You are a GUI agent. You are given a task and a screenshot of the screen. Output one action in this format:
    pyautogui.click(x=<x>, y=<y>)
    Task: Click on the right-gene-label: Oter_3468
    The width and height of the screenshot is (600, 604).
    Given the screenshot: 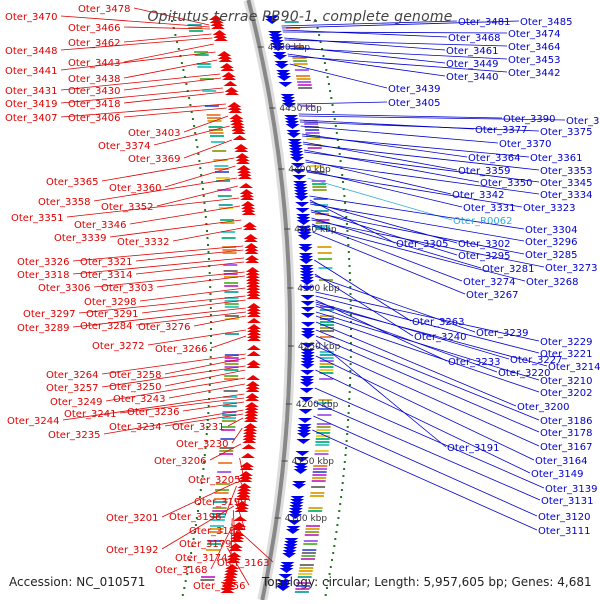 What is the action you would take?
    pyautogui.click(x=474, y=38)
    